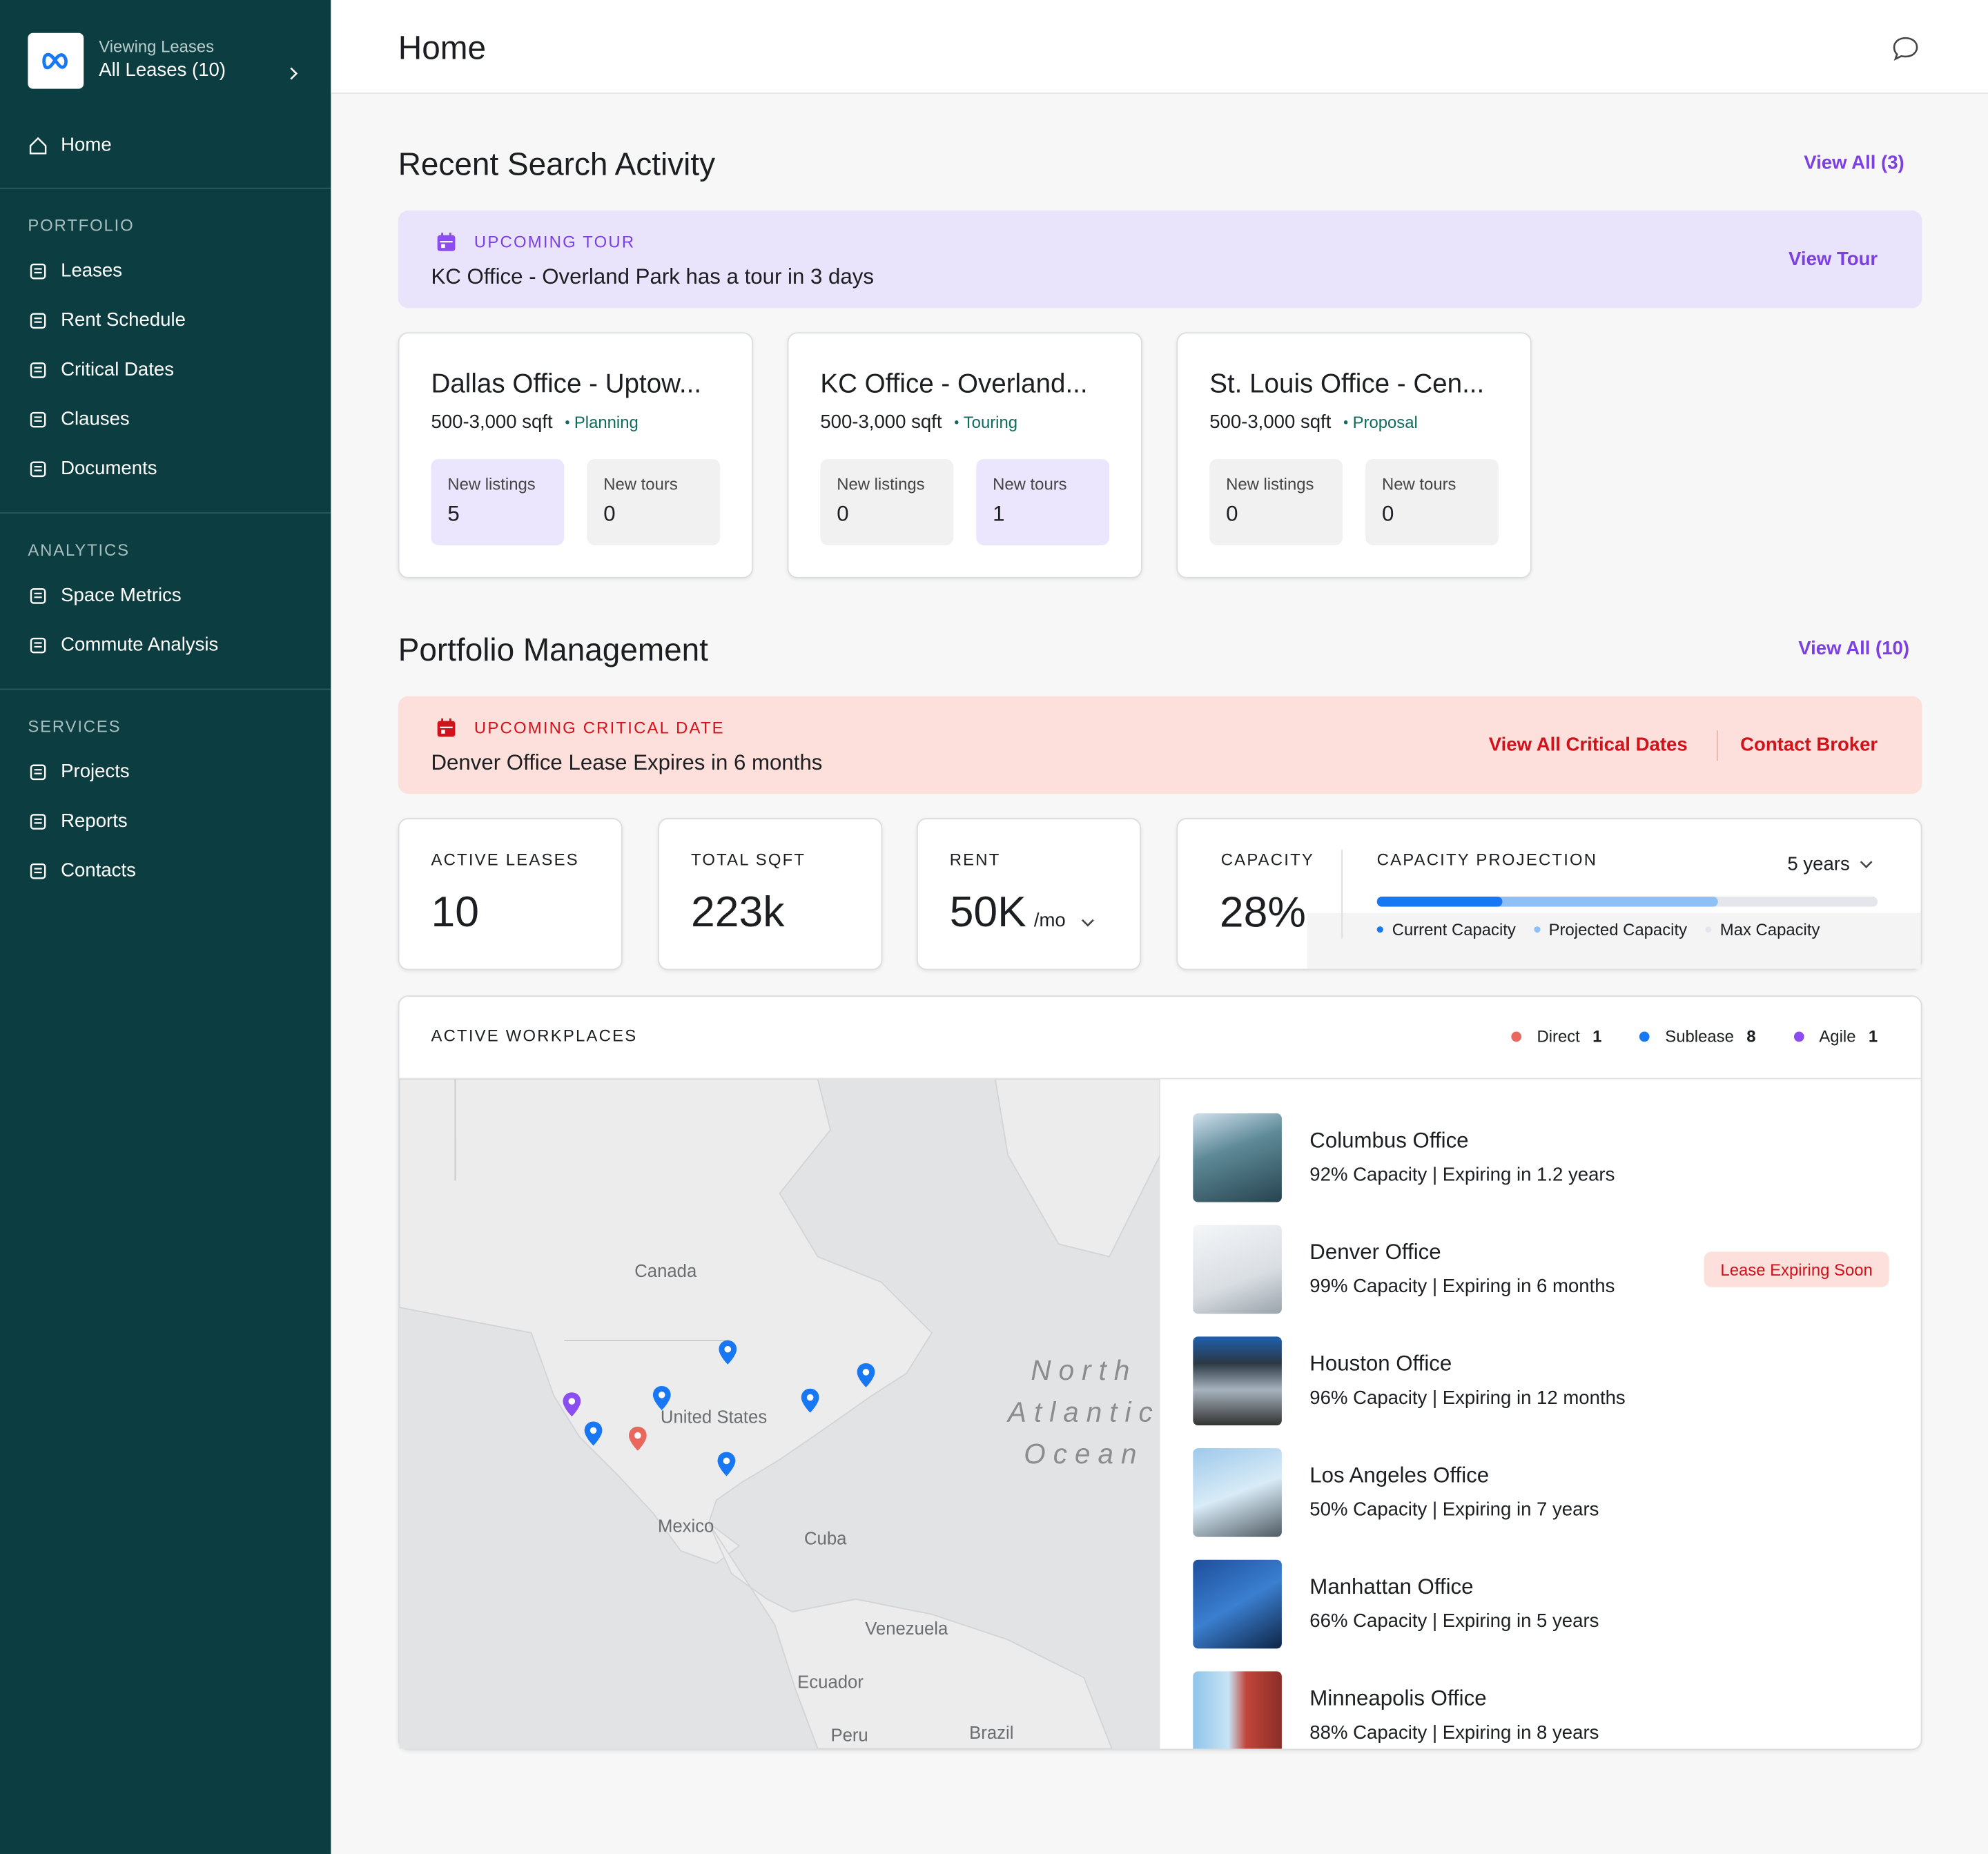 The width and height of the screenshot is (1988, 1854). Describe the element at coordinates (98, 870) in the screenshot. I see `nav-item: Contacts` at that location.